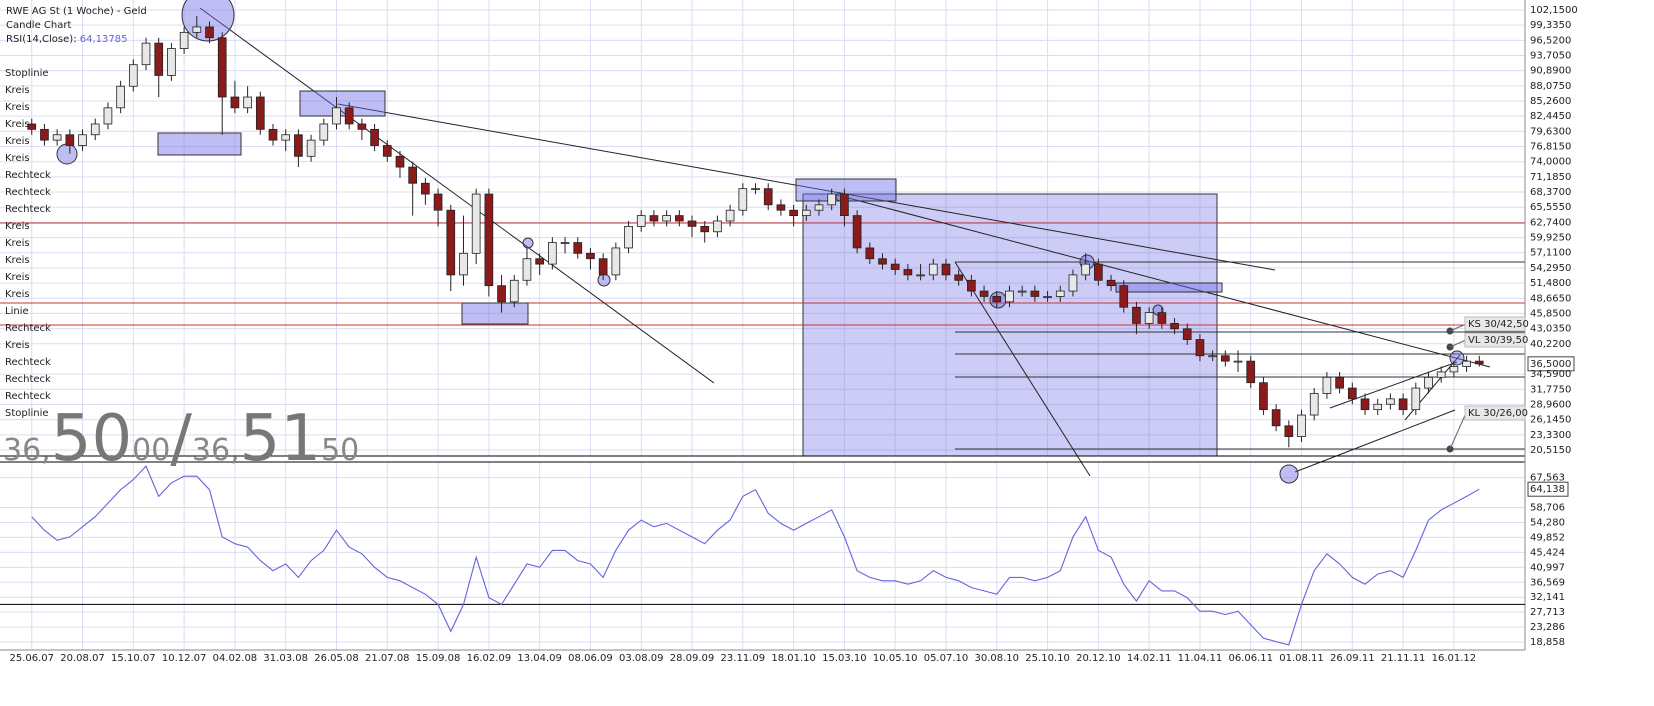 The height and width of the screenshot is (706, 1654). Describe the element at coordinates (82, 658) in the screenshot. I see `x-tick-label: 20.08.07` at that location.